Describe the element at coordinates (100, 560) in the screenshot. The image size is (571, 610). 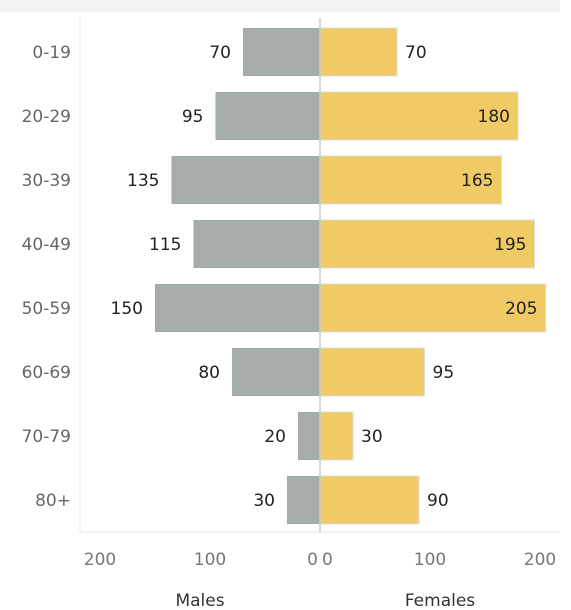
I see `males-tick-label: 200` at that location.